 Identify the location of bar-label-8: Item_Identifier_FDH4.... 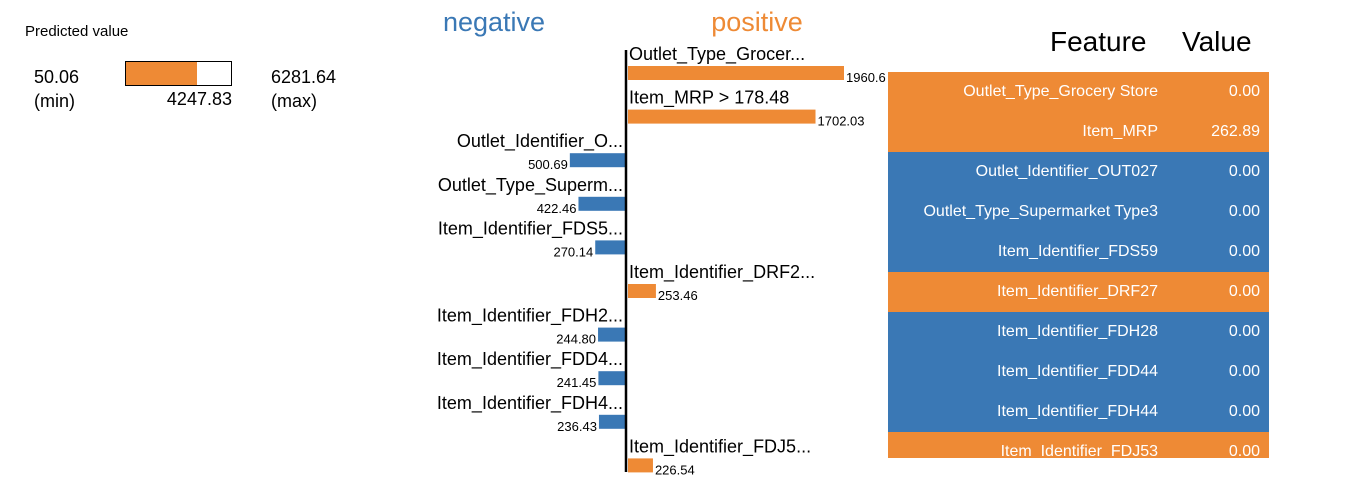
(530, 403).